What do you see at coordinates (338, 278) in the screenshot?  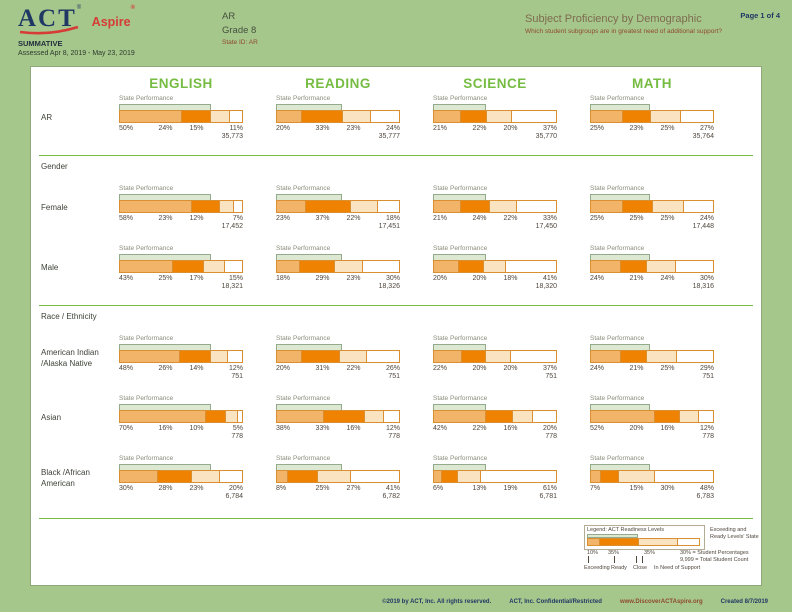 I see `segment-percentages: 18% 29% 23% 30%` at bounding box center [338, 278].